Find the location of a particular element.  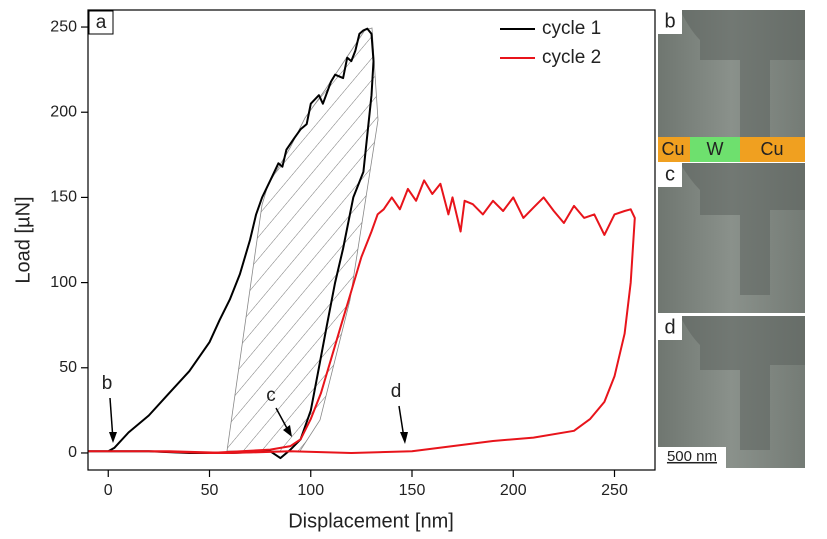

material-w is located at coordinates (715, 149).